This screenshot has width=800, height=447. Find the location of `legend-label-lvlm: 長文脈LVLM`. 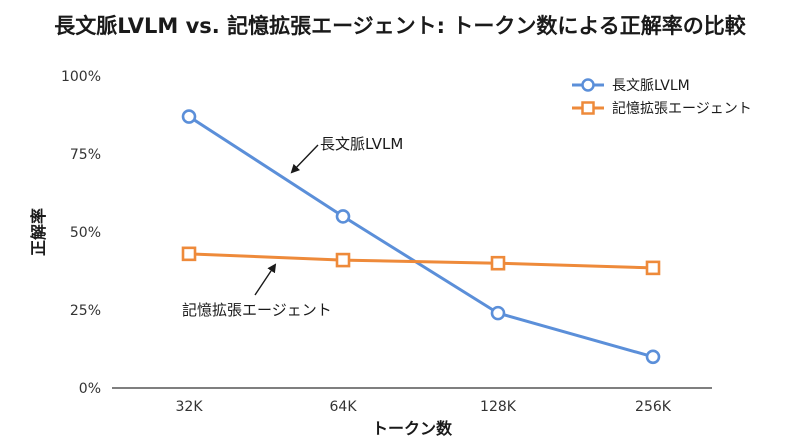

legend-label-lvlm: 長文脈LVLM is located at coordinates (651, 86).